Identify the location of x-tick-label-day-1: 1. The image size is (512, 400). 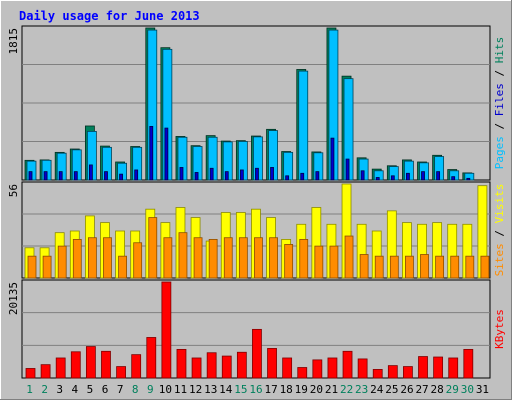
(29, 389).